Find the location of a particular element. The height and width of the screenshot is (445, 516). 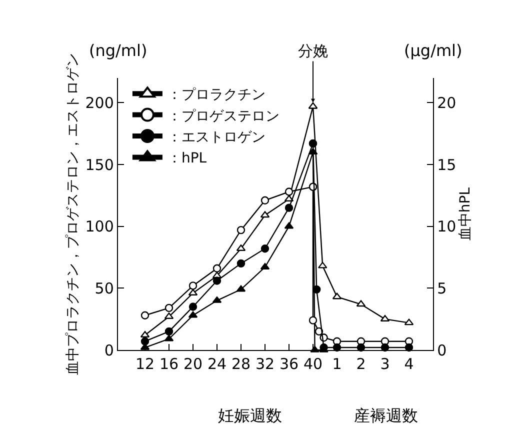

x2-axis-title: 産褥週数 is located at coordinates (386, 415).